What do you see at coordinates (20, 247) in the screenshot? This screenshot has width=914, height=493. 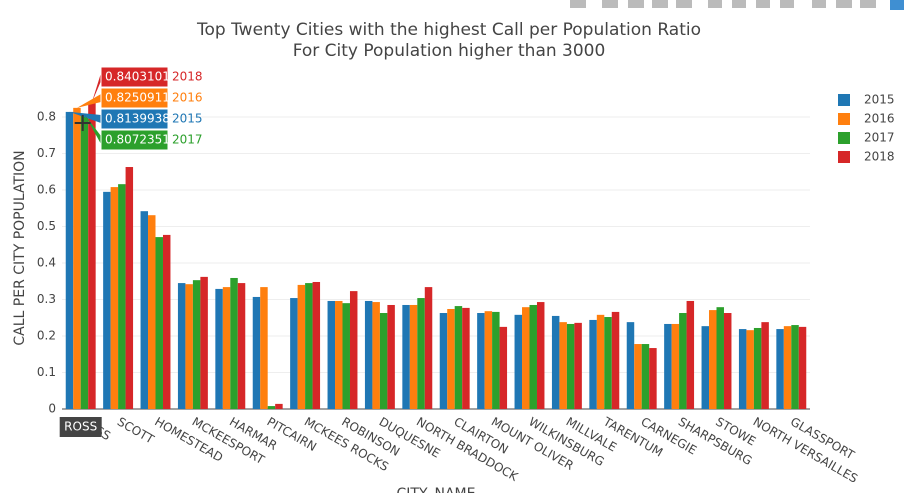 I see `y-axis-label: CALL PER CITY POPULATION` at bounding box center [20, 247].